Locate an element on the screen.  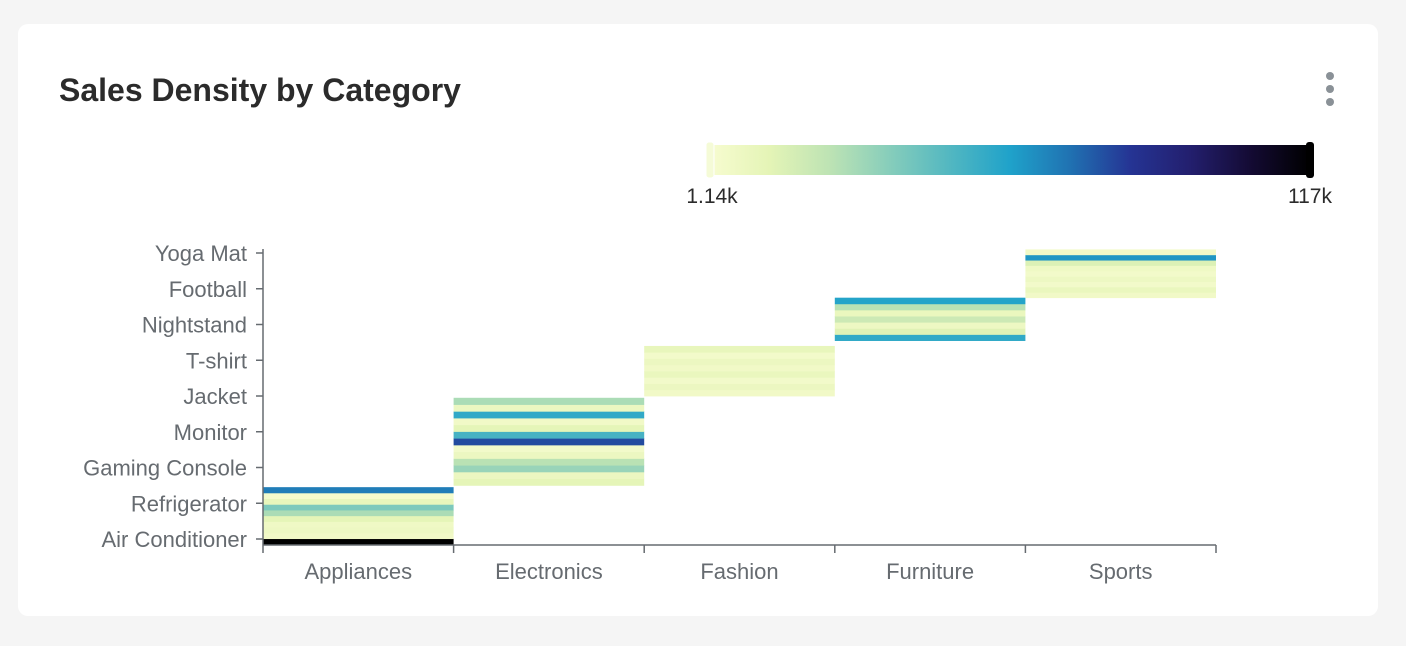
y-tick-label: Nightstand is located at coordinates (194, 325).